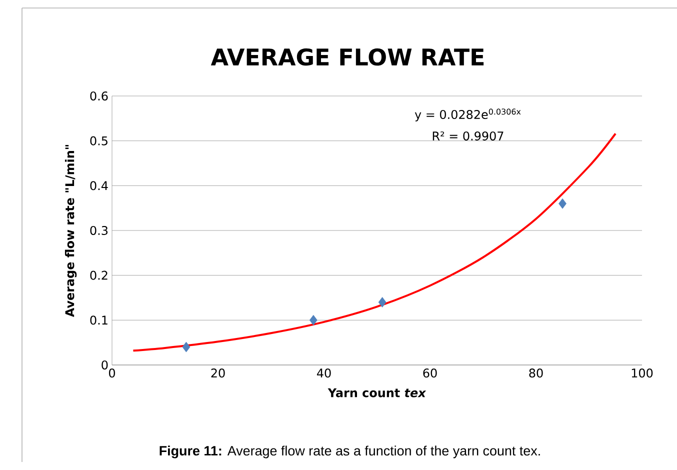  I want to click on chart-title: AVERAGE FLOW RATE, so click(347, 57).